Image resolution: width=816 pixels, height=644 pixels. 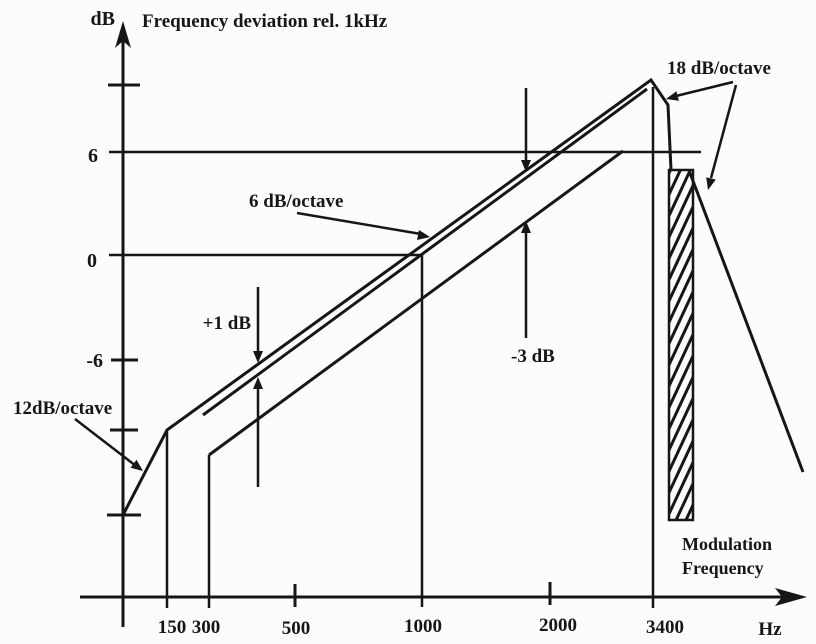 What do you see at coordinates (206, 627) in the screenshot?
I see `x-tick-label-300: 300` at bounding box center [206, 627].